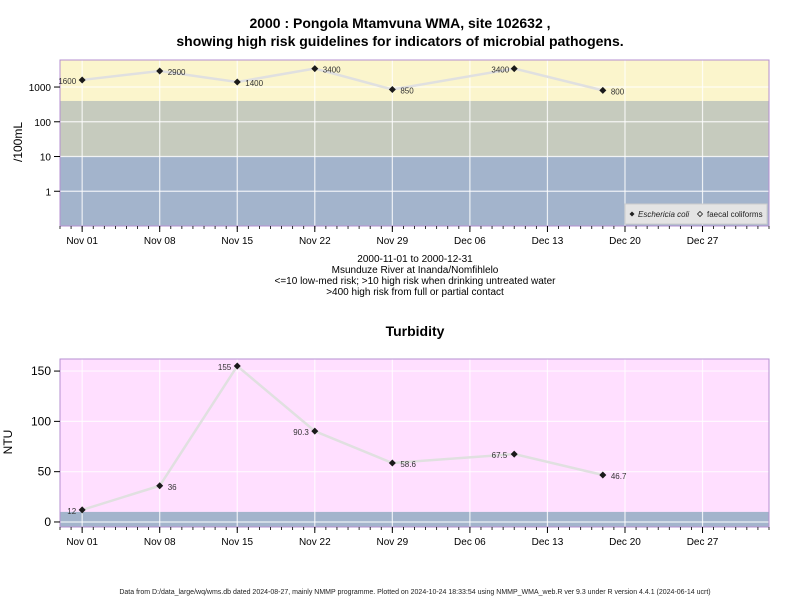 Image resolution: width=800 pixels, height=600 pixels. Describe the element at coordinates (47, 522) in the screenshot. I see `y-tick-label: 0` at that location.